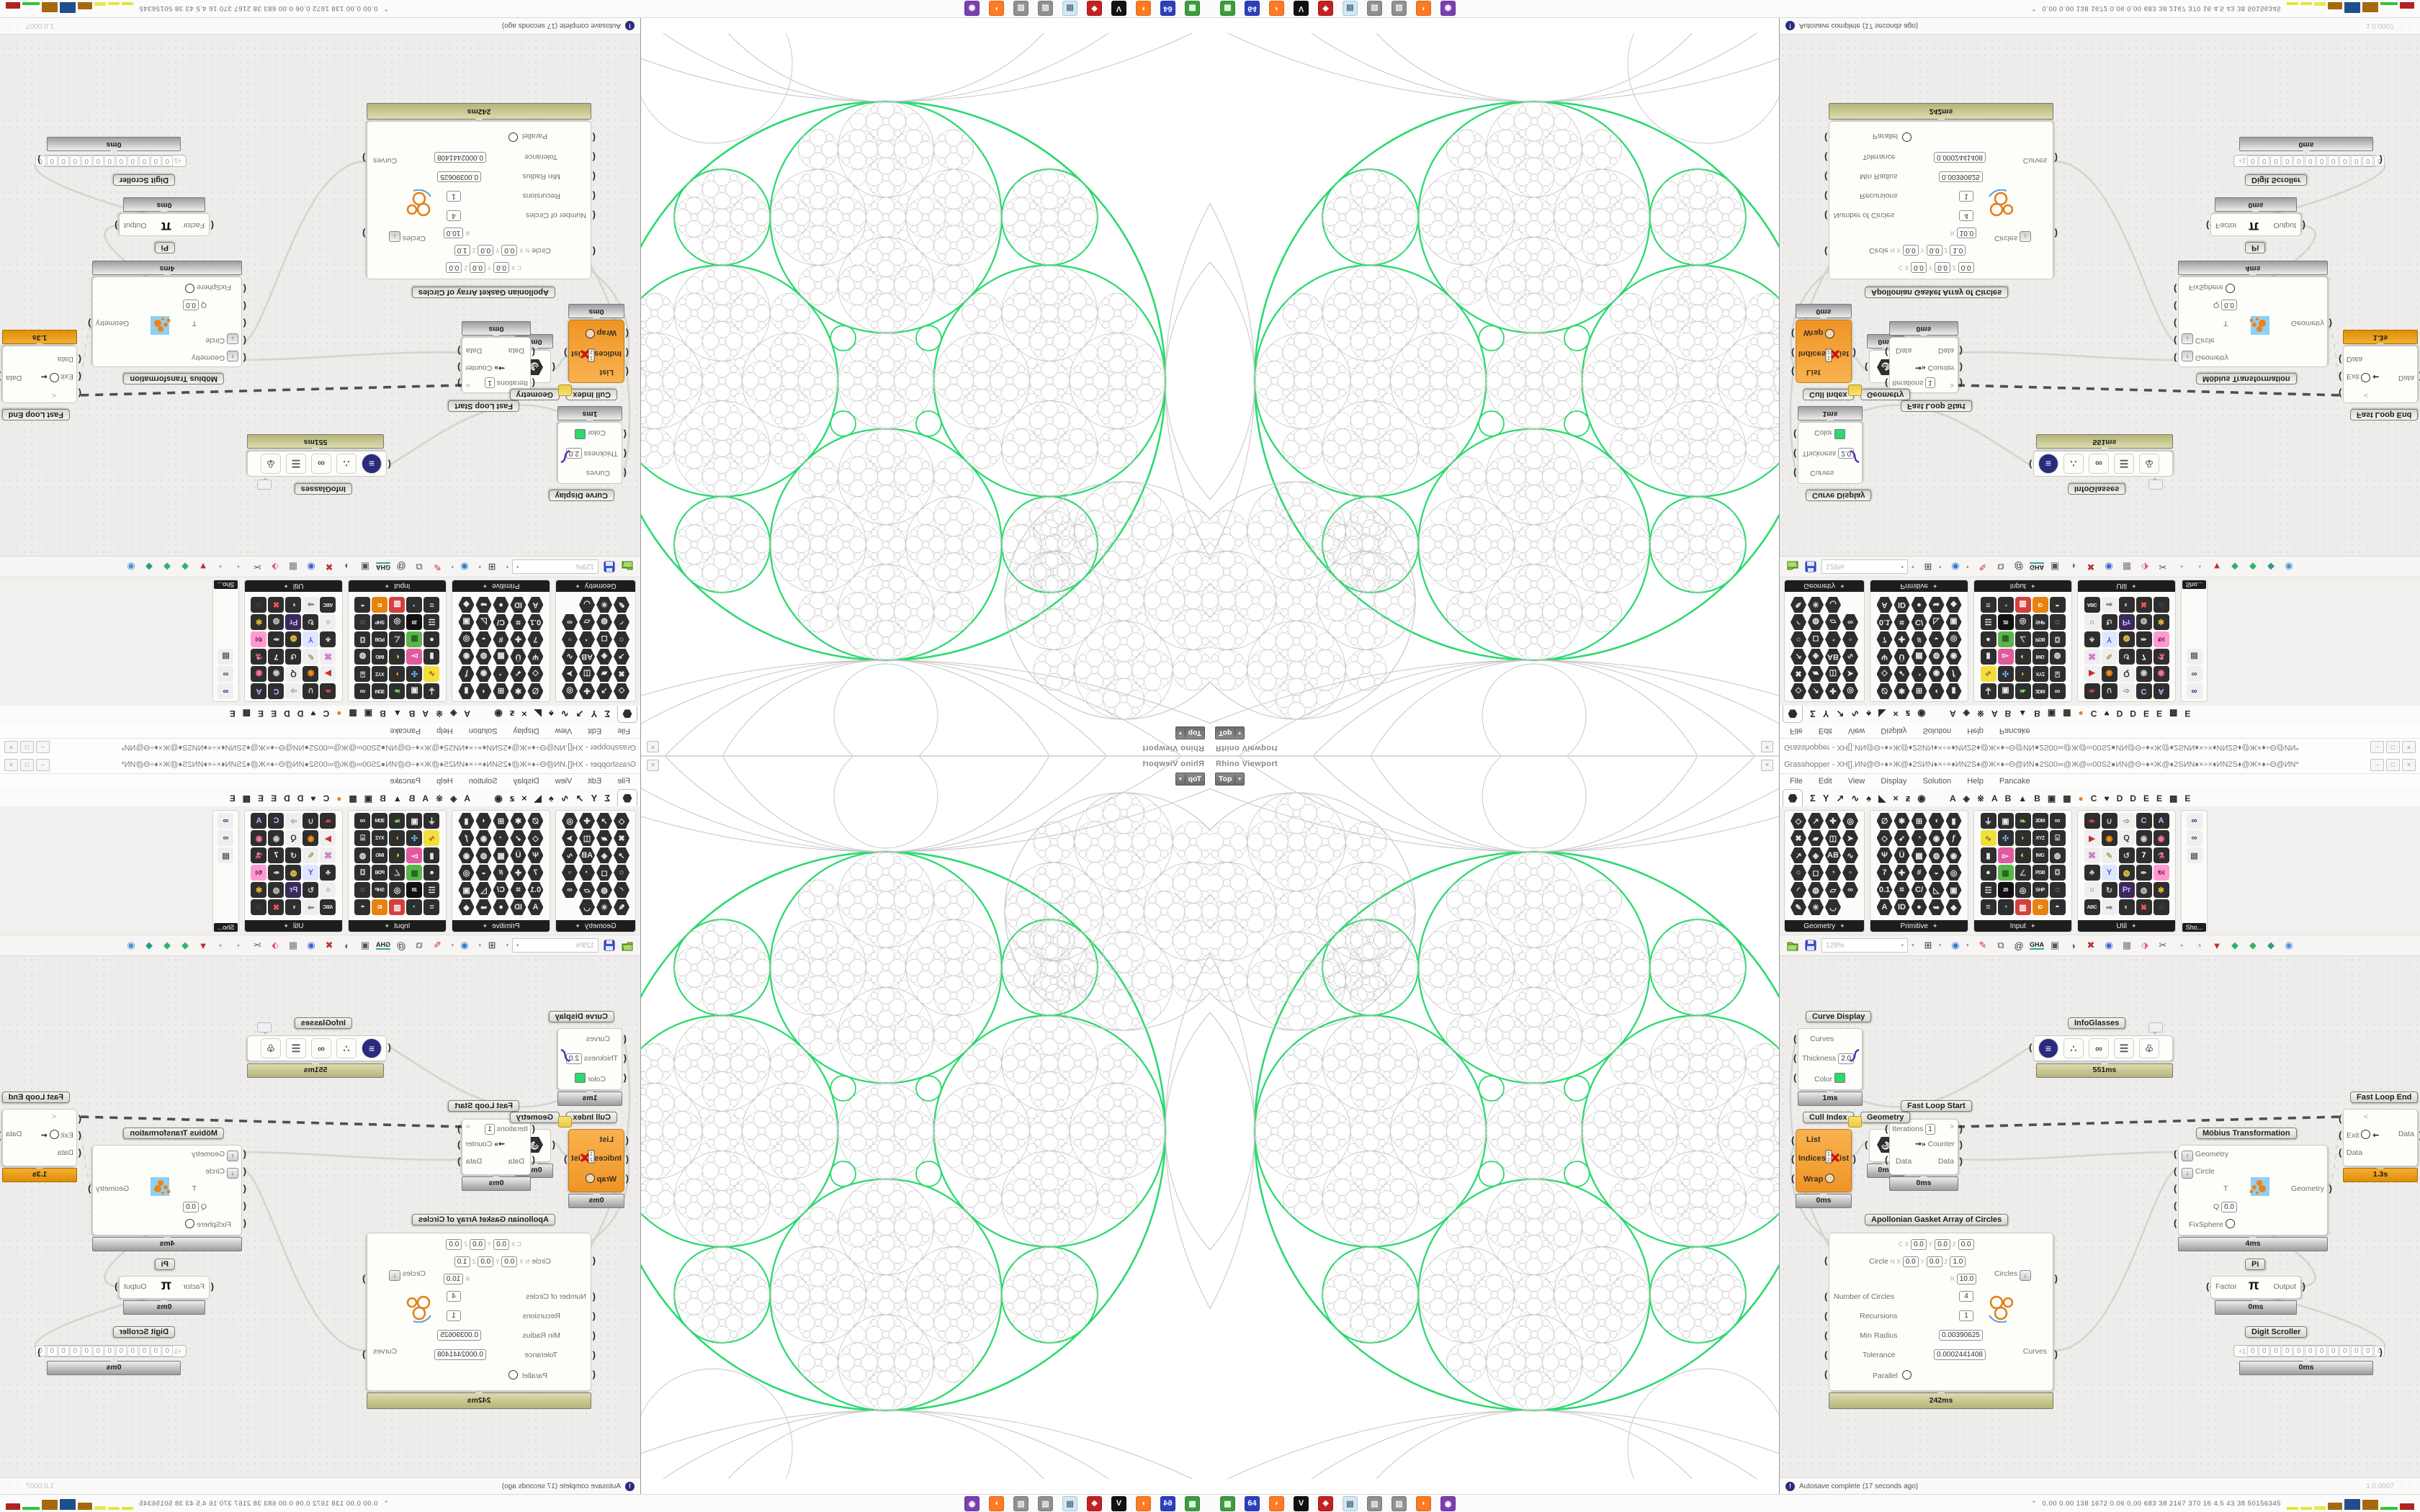 This screenshot has width=2420, height=1512. I want to click on flatten-icon: ↓, so click(395, 236).